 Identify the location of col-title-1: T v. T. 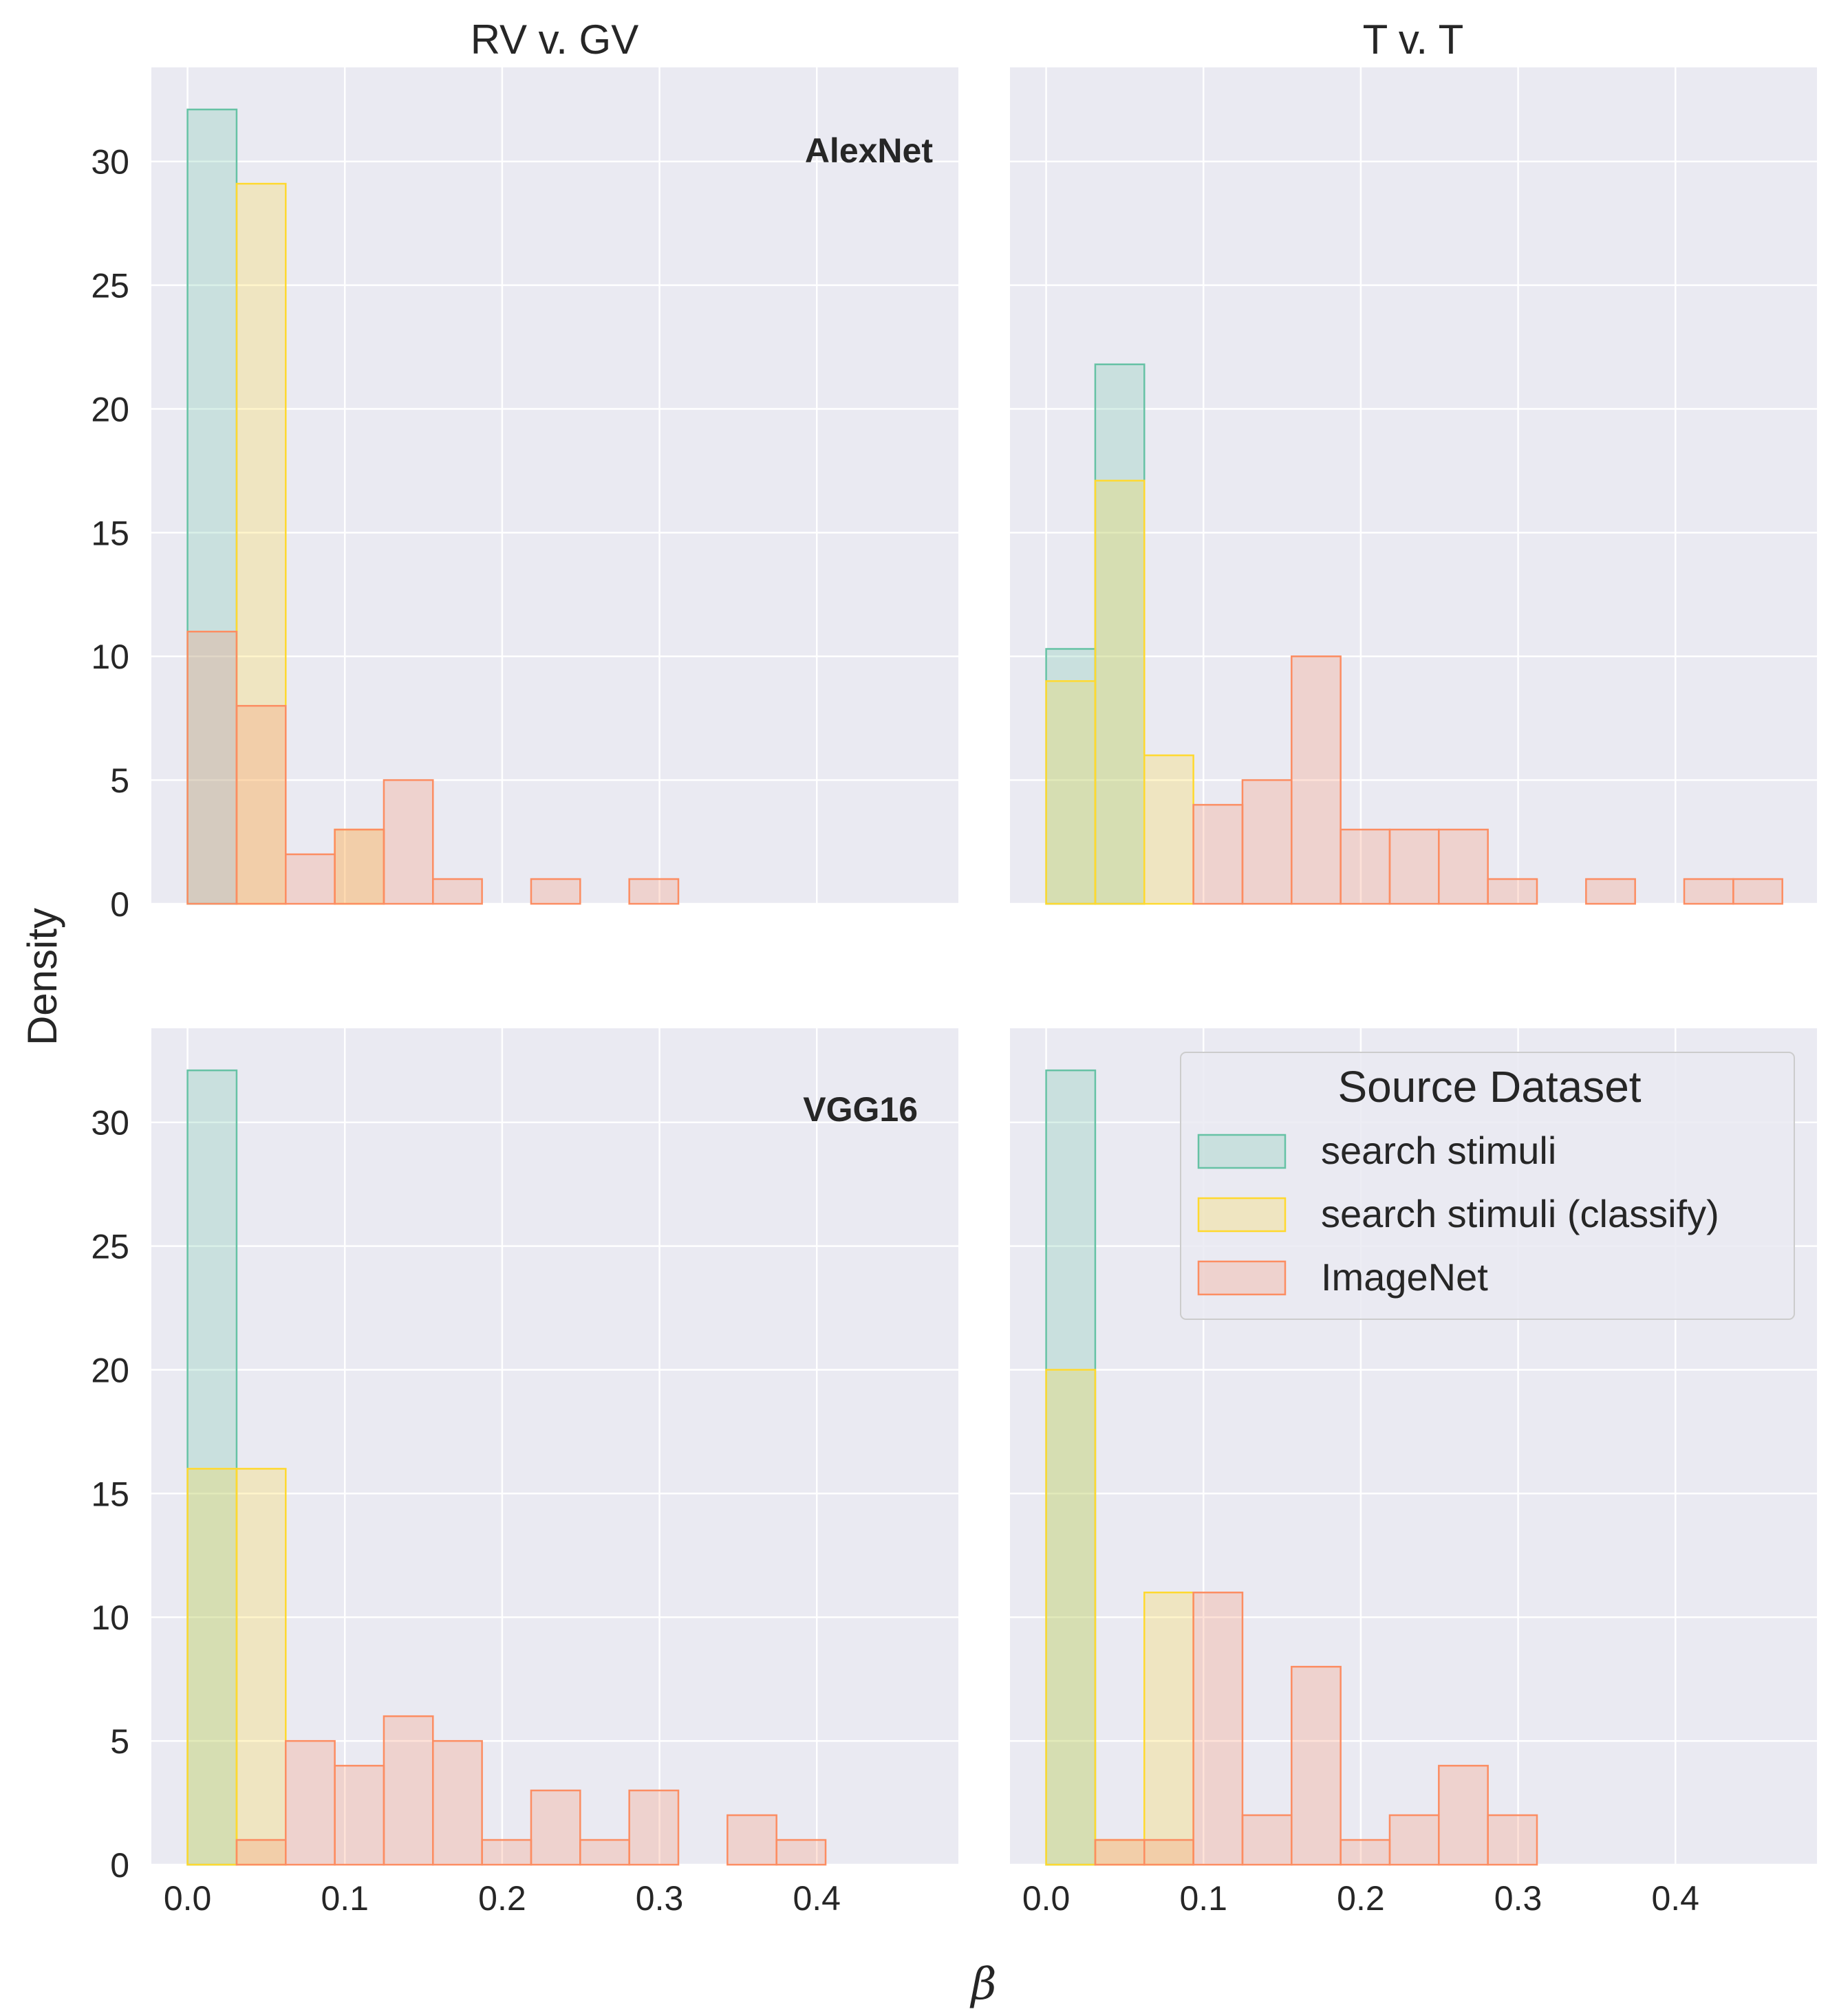
(1413, 40).